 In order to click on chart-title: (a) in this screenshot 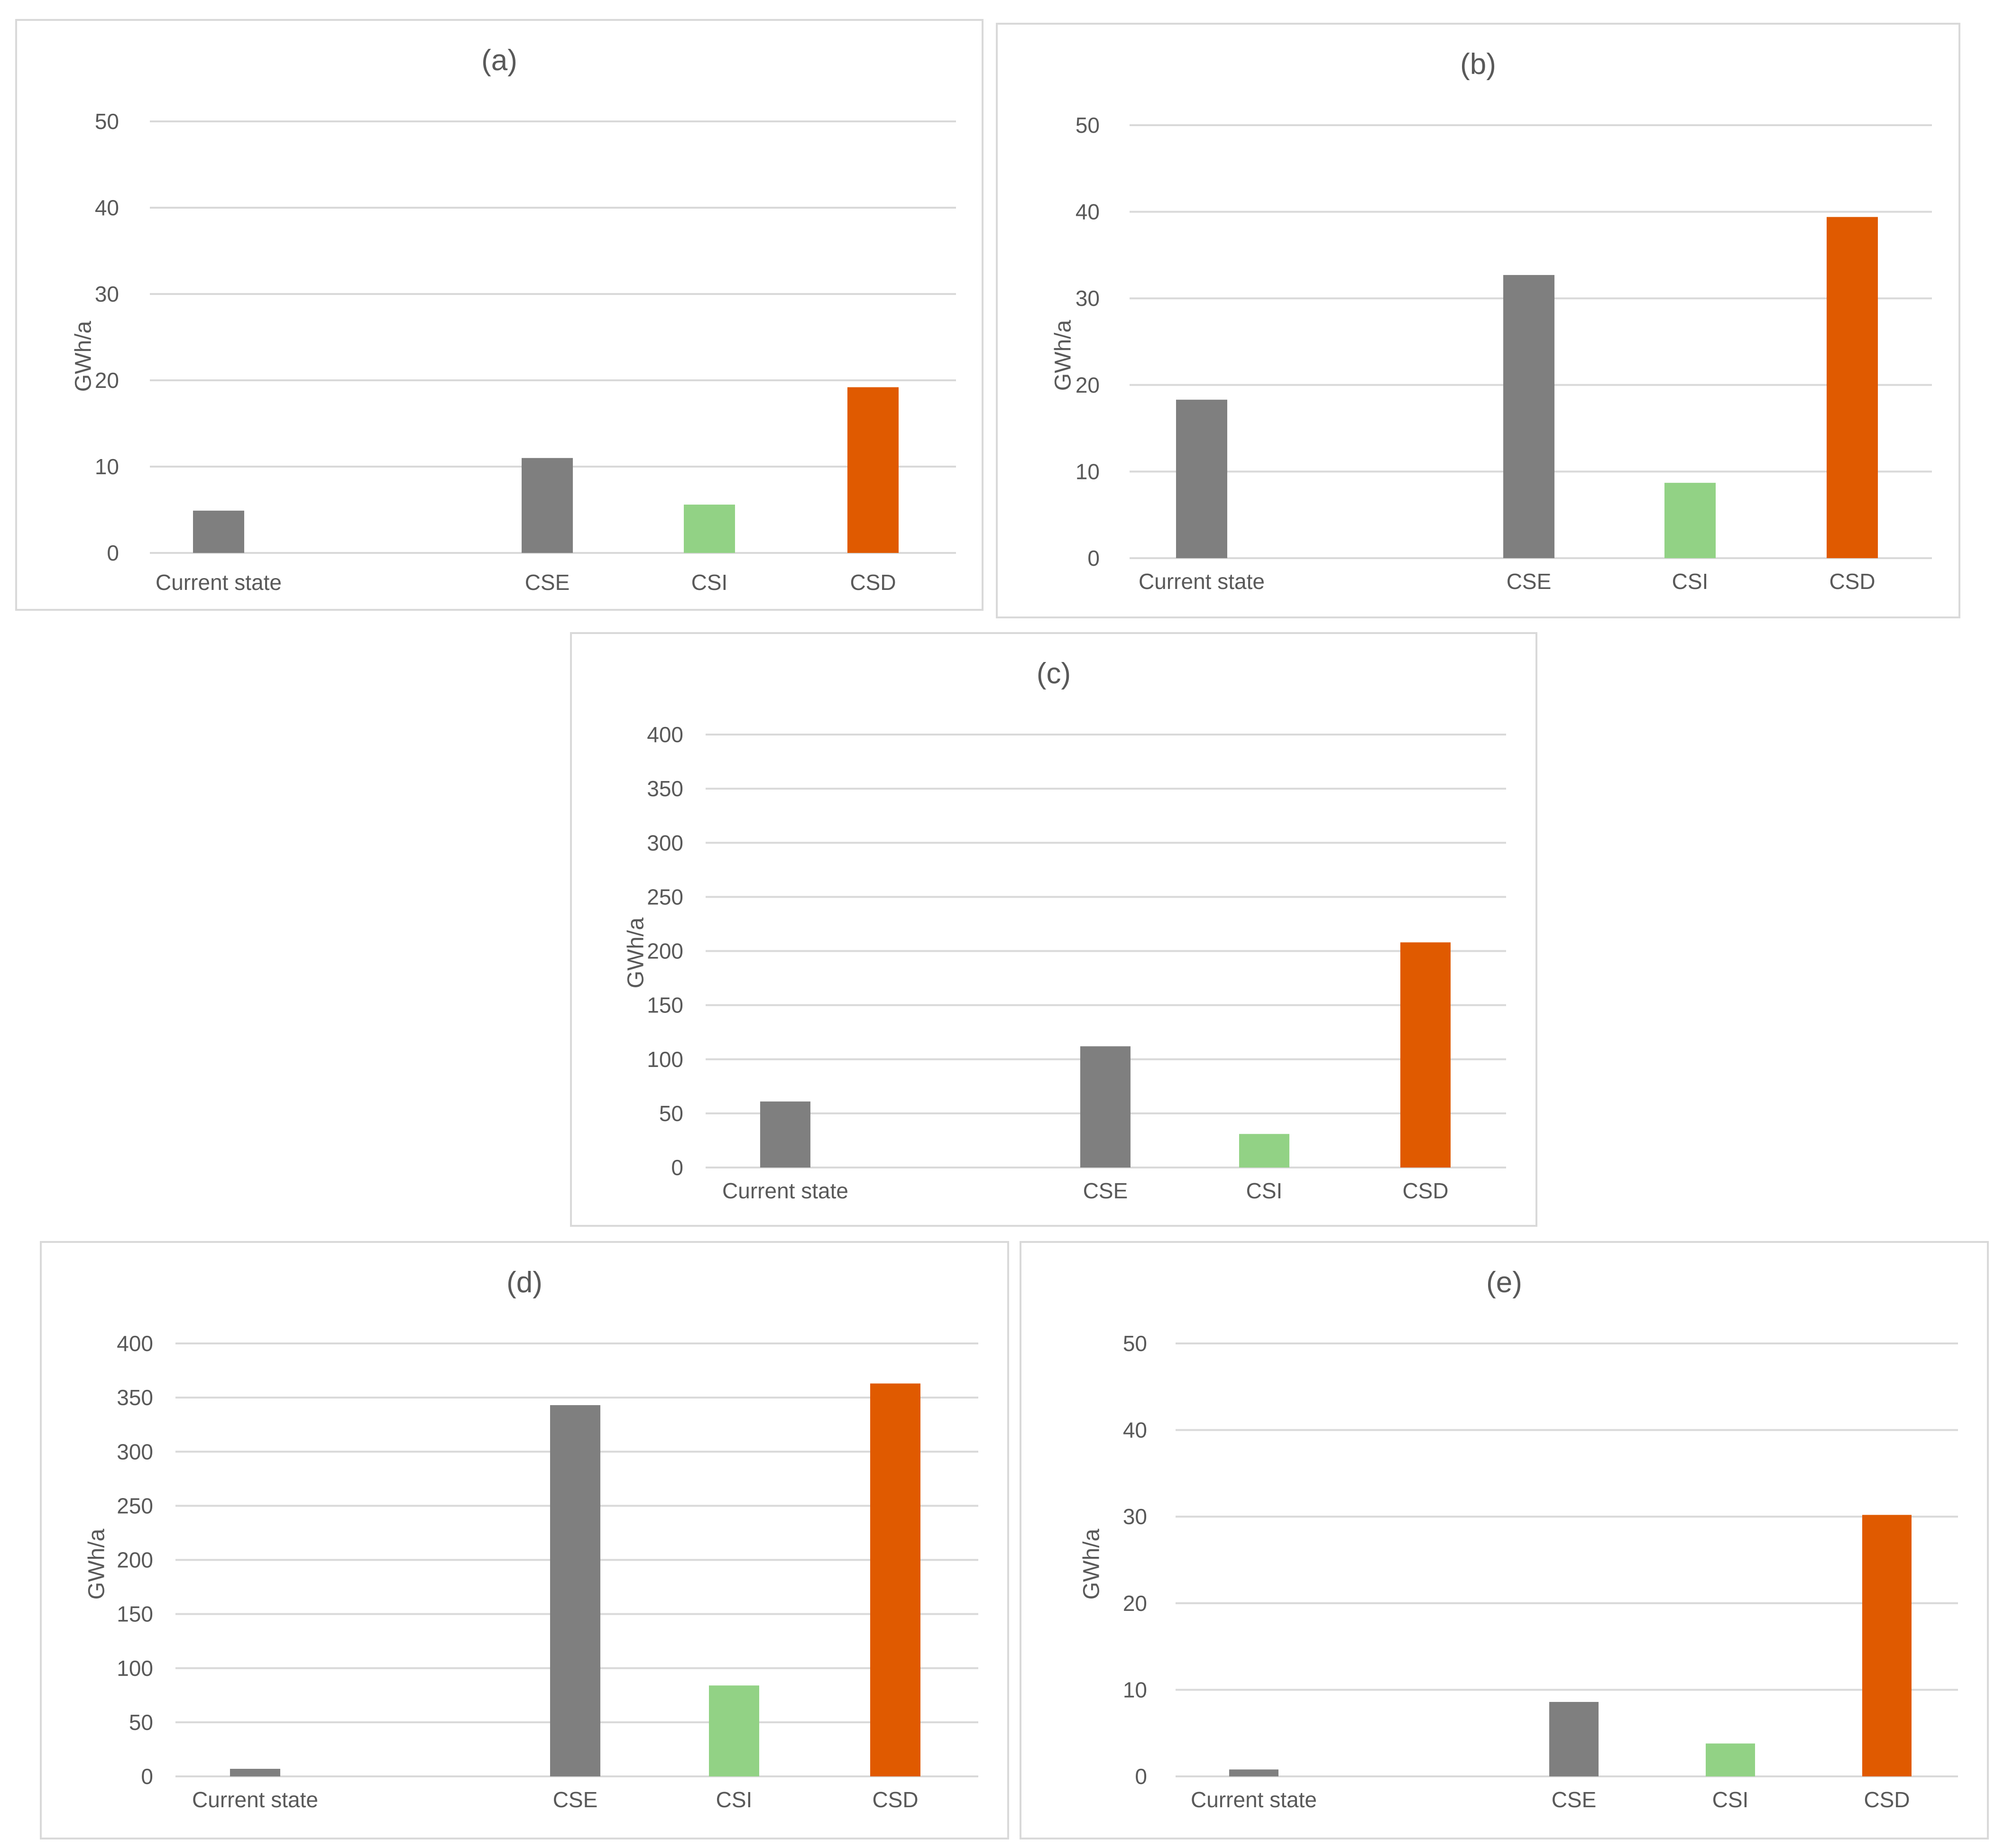, I will do `click(499, 60)`.